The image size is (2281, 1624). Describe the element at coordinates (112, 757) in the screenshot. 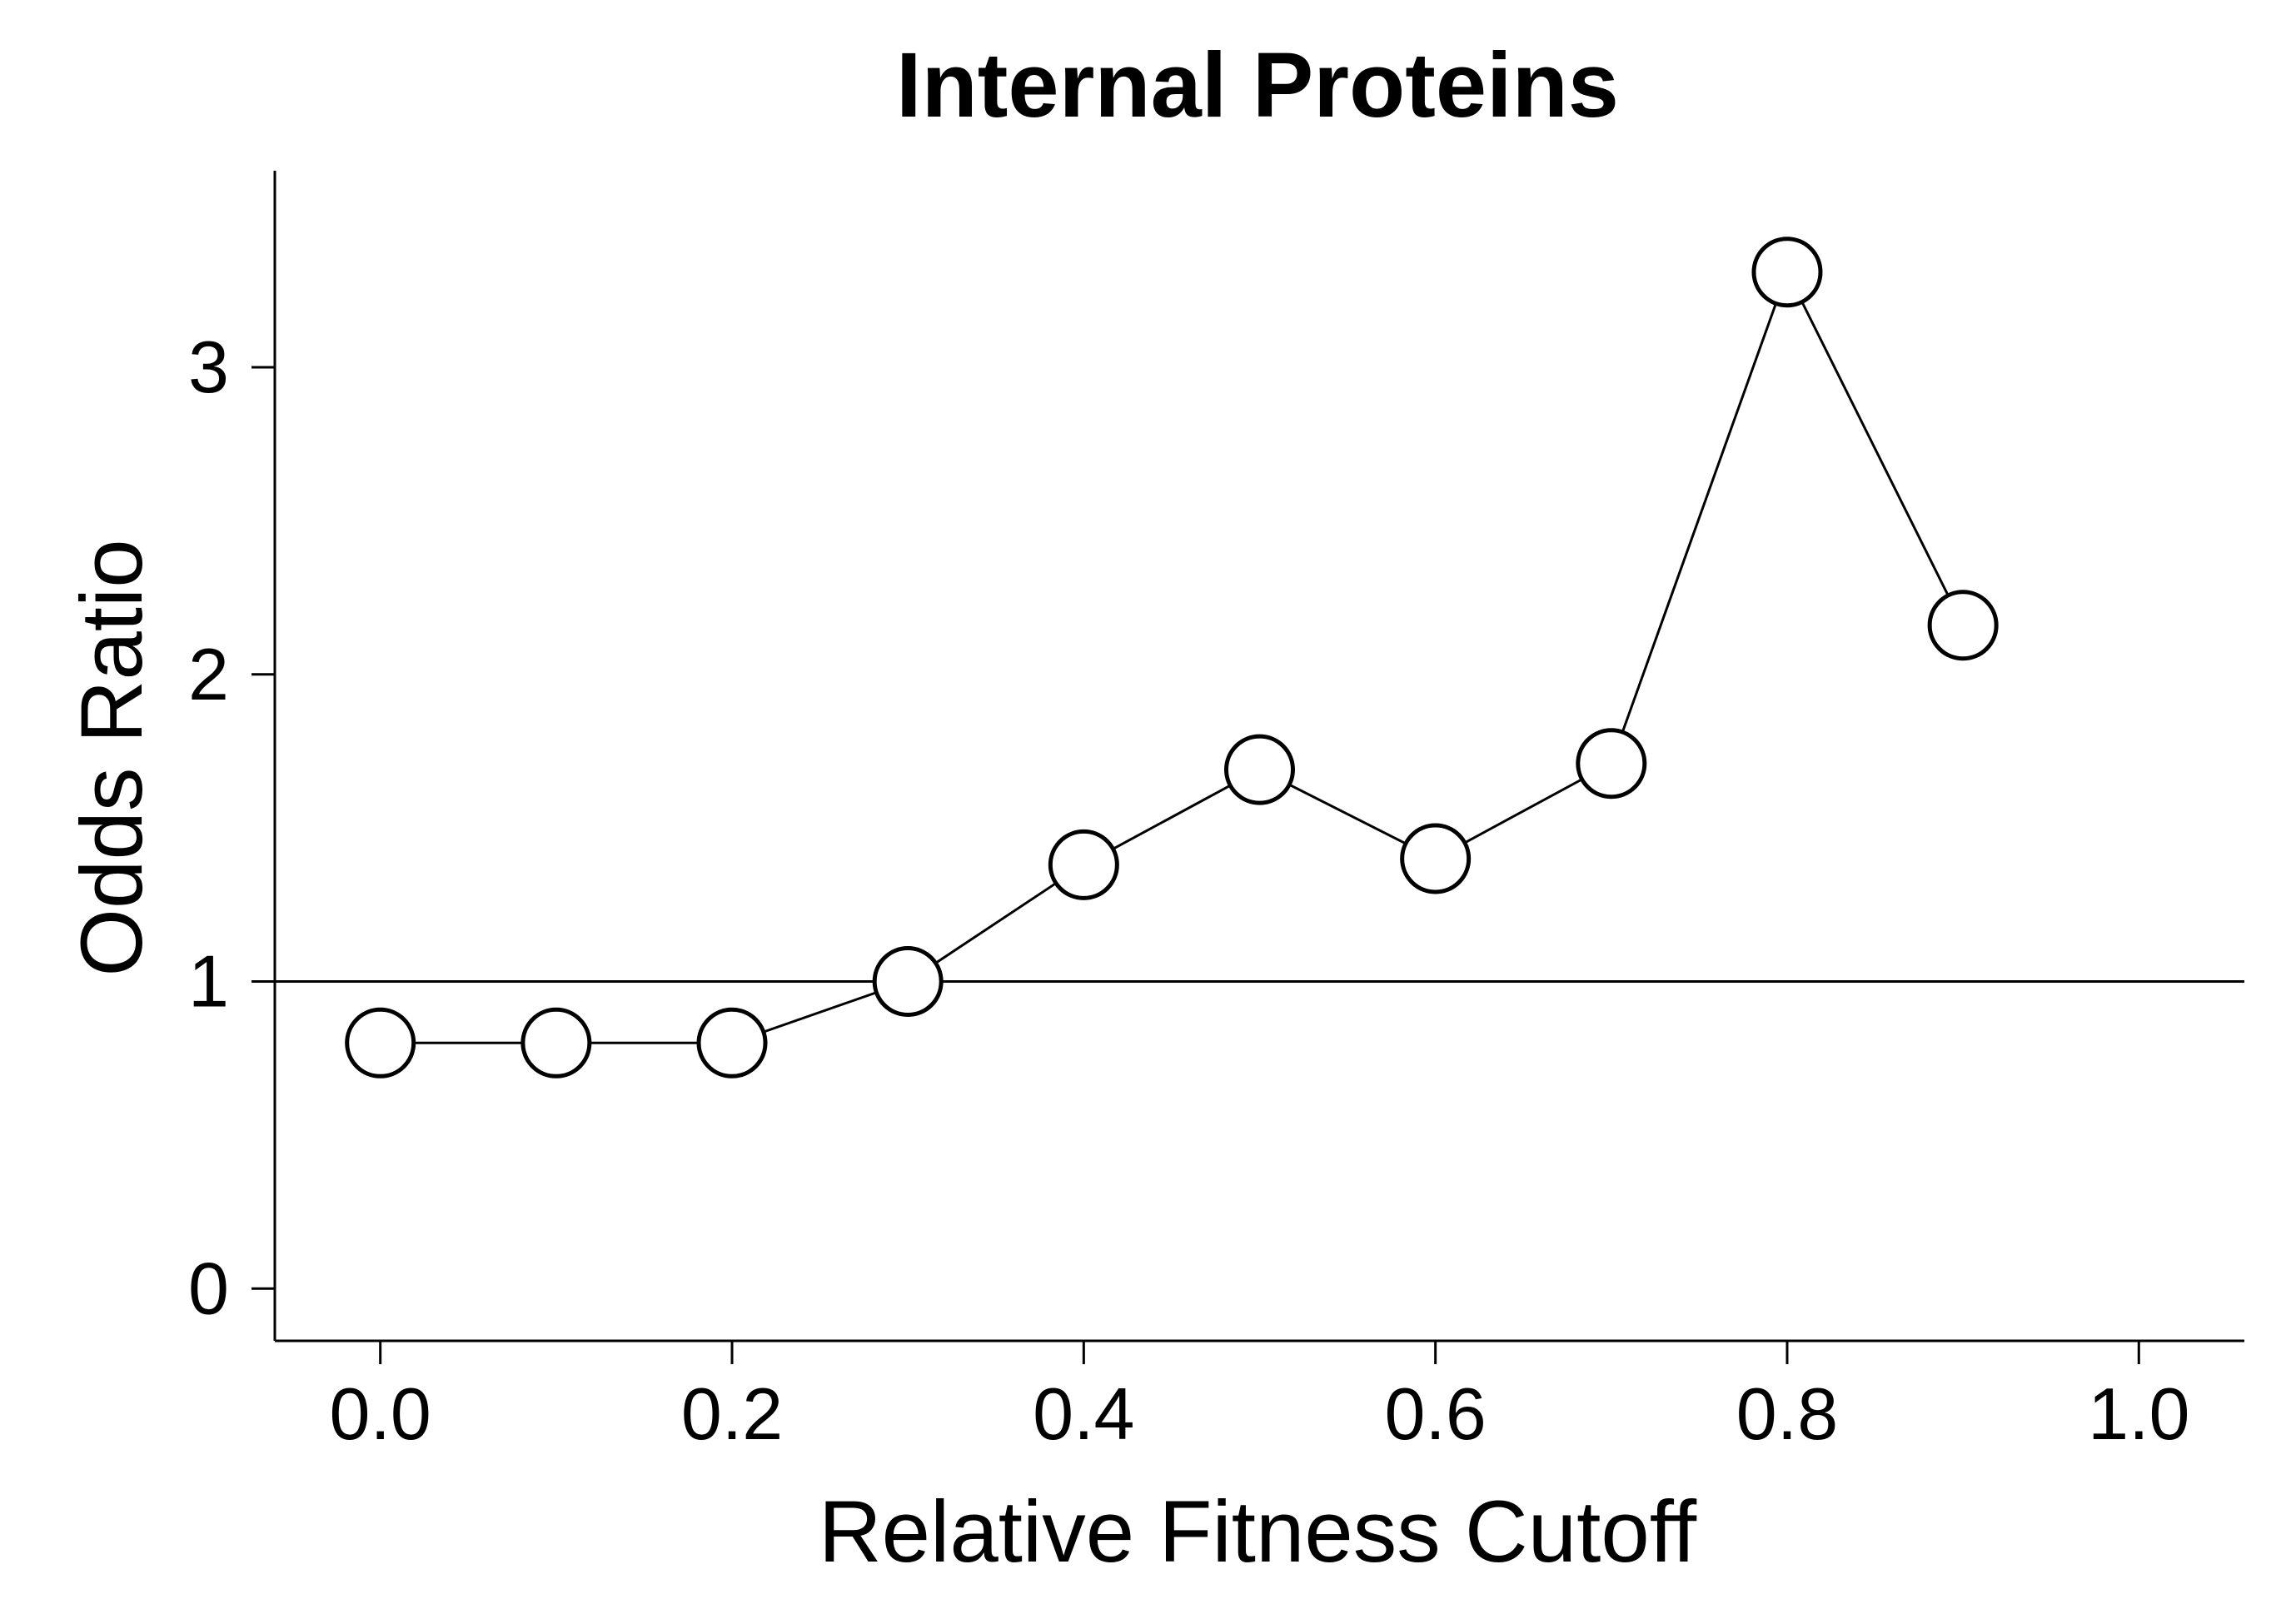

I see `y-axis-label: Odds Ratio` at that location.